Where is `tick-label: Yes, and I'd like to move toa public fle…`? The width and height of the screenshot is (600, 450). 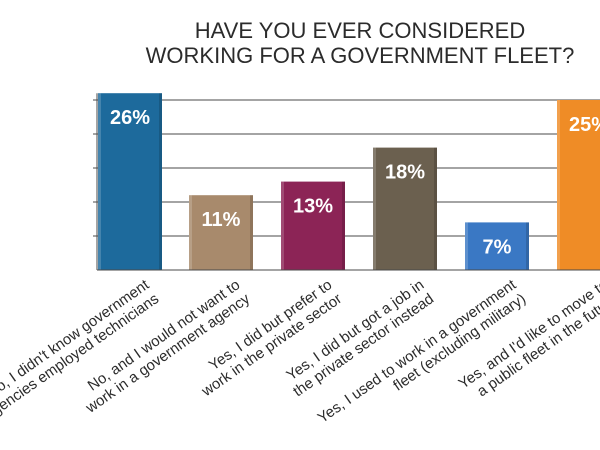
tick-label: Yes, and I'd like to move toa public fle… is located at coordinates (528, 341).